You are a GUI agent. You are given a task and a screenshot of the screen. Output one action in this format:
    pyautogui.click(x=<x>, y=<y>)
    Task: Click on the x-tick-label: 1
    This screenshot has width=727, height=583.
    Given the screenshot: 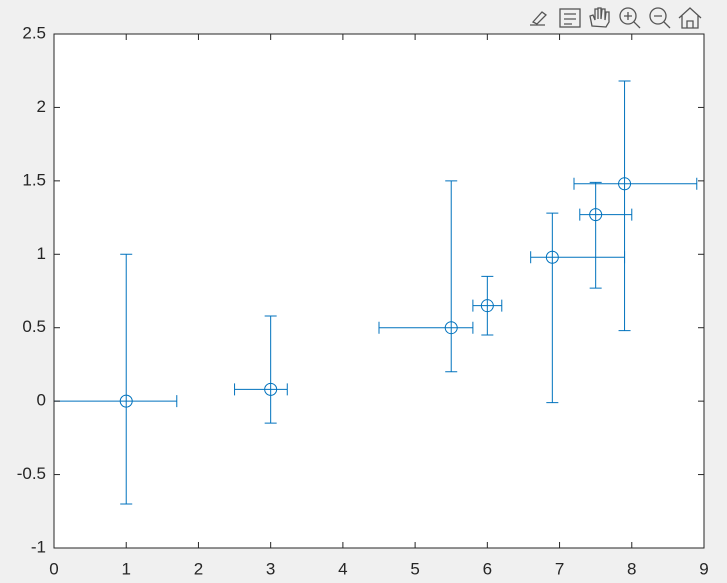 What is the action you would take?
    pyautogui.click(x=125, y=568)
    